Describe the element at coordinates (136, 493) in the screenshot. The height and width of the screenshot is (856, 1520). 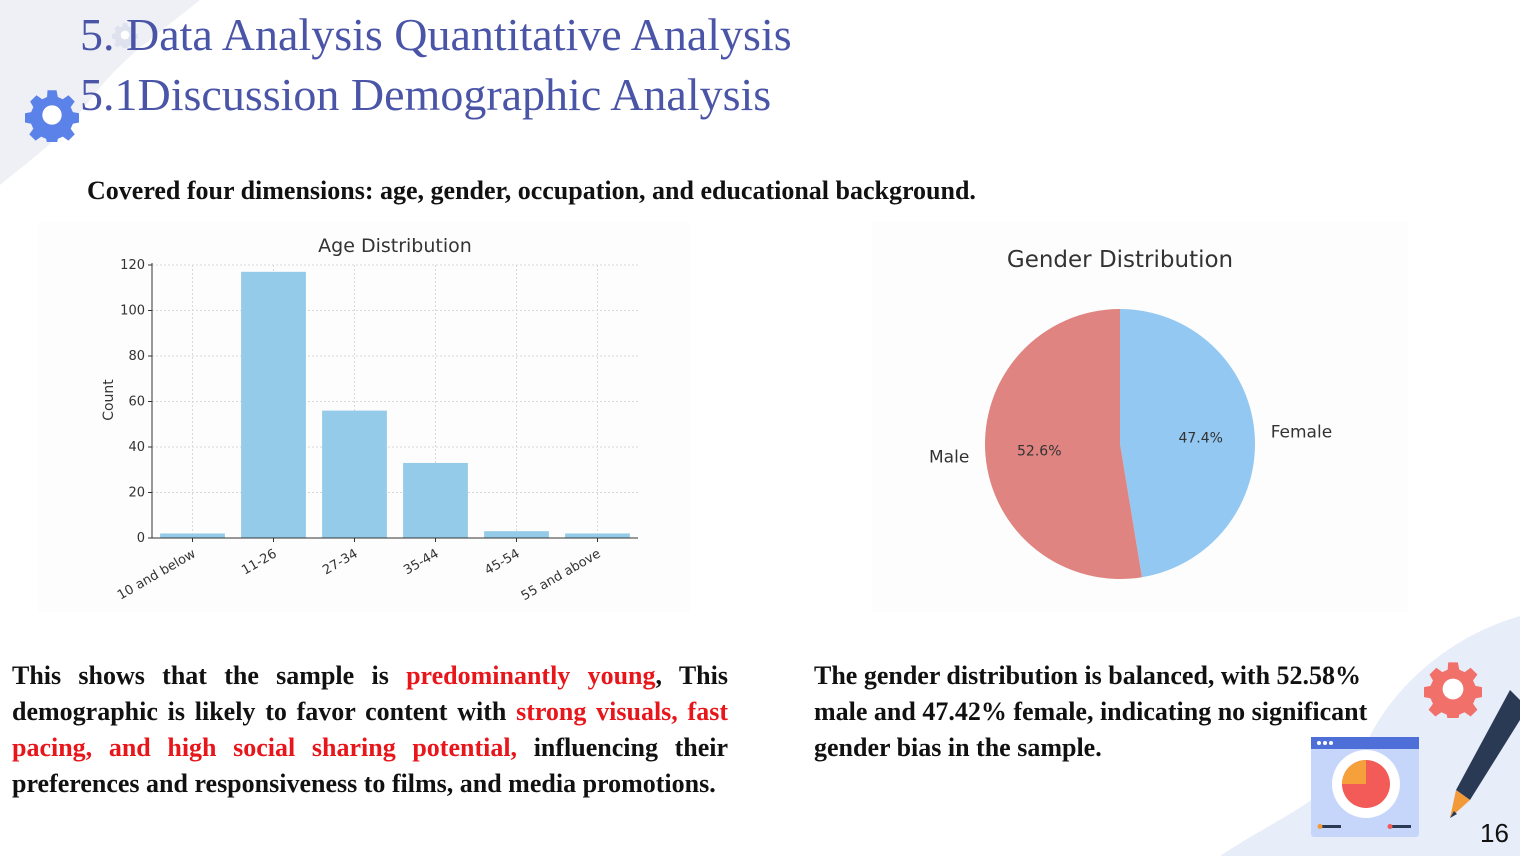
I see `y-tick-label: 20` at that location.